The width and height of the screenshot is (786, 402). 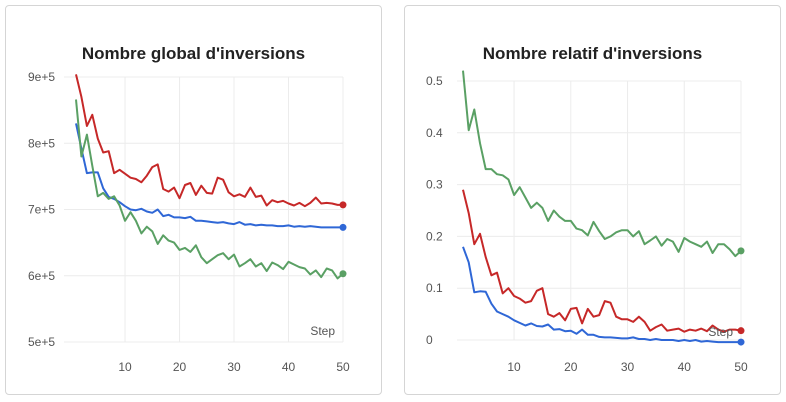 I want to click on y-tick-label: 0.3, so click(x=434, y=185).